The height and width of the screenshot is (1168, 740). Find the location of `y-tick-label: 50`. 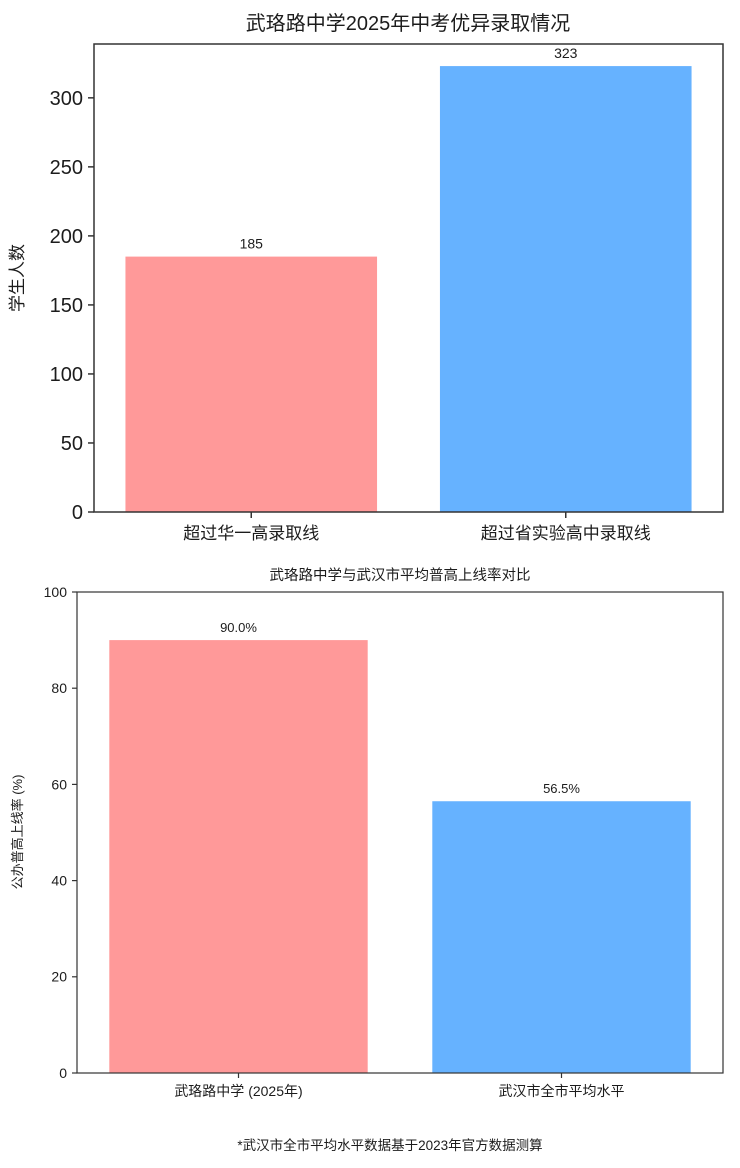

y-tick-label: 50 is located at coordinates (72, 444).